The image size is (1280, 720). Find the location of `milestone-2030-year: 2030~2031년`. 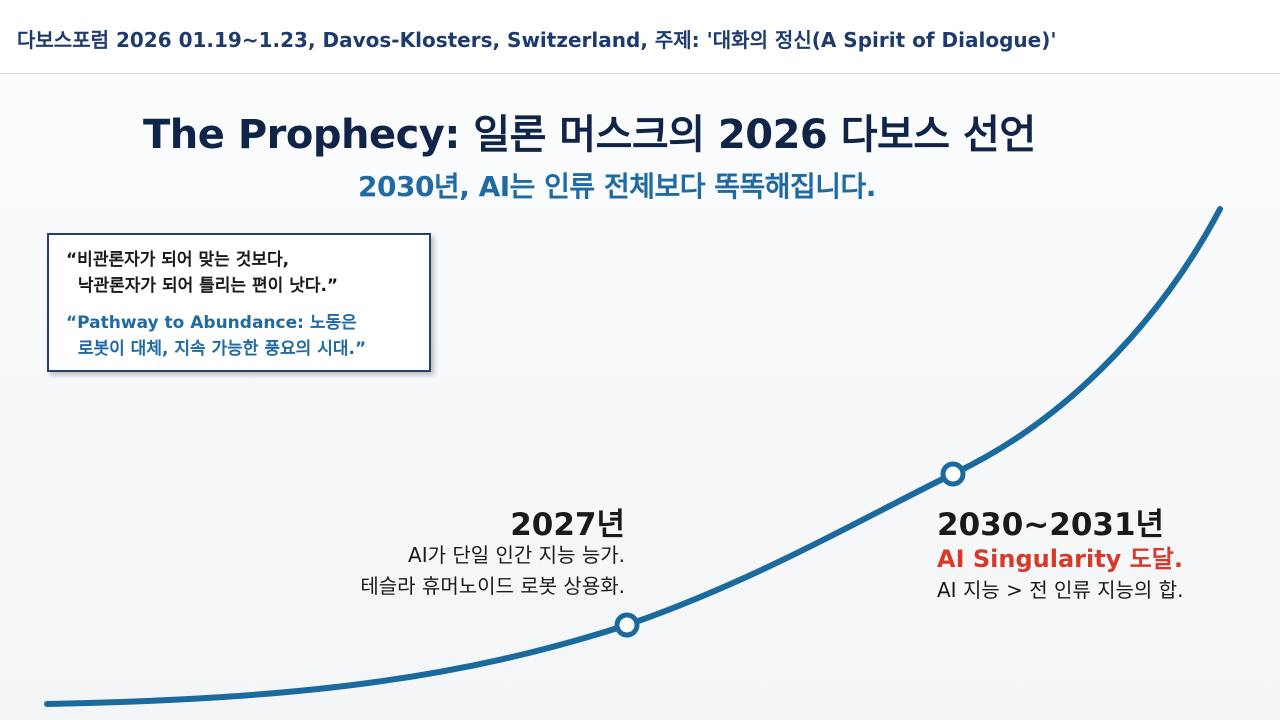

milestone-2030-year: 2030~2031년 is located at coordinates (1051, 525).